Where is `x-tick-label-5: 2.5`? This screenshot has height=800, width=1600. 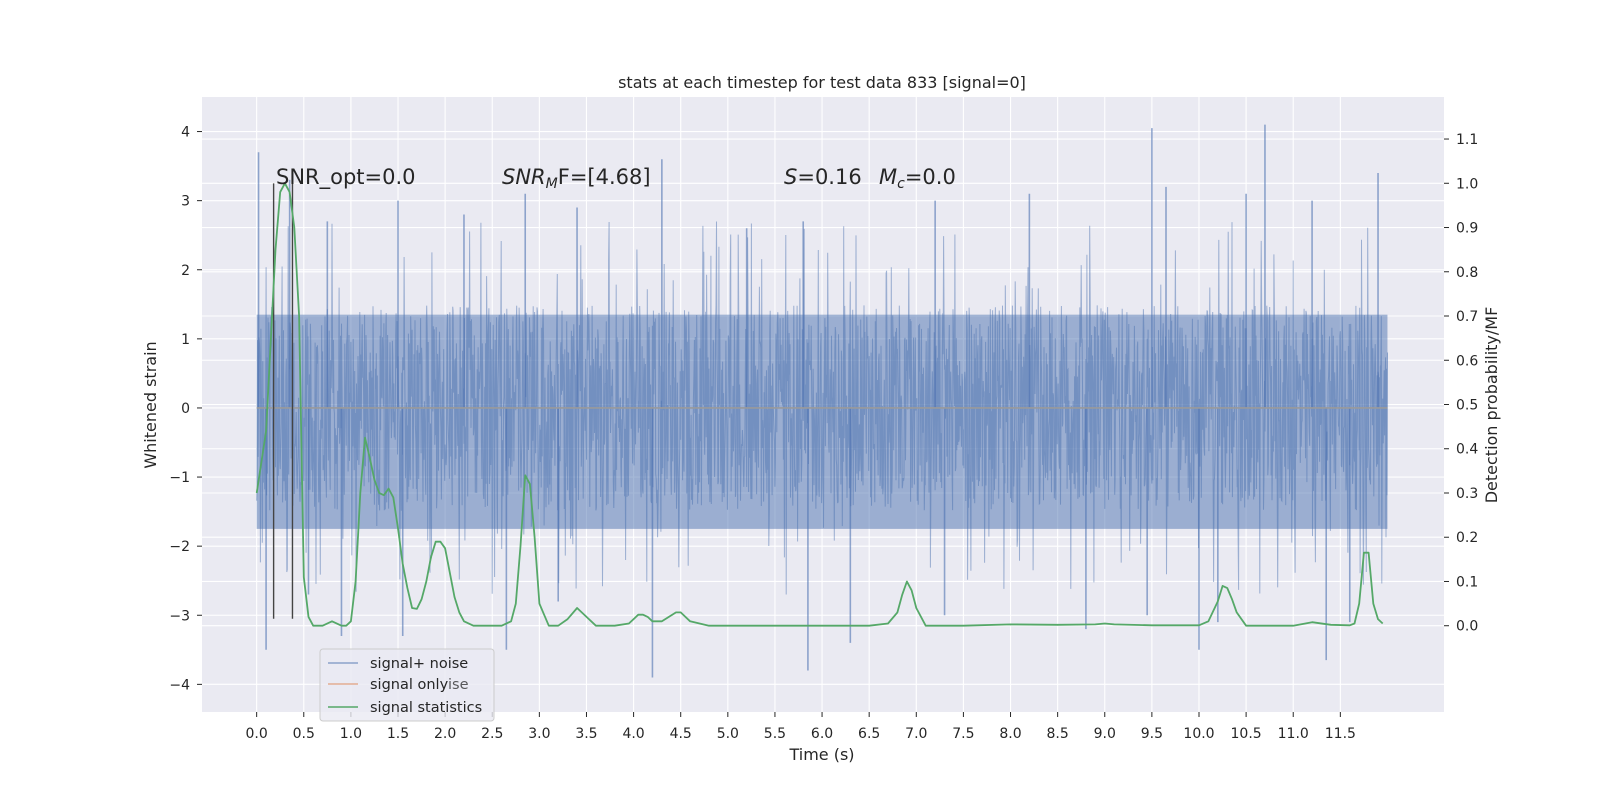
x-tick-label-5: 2.5 is located at coordinates (492, 734).